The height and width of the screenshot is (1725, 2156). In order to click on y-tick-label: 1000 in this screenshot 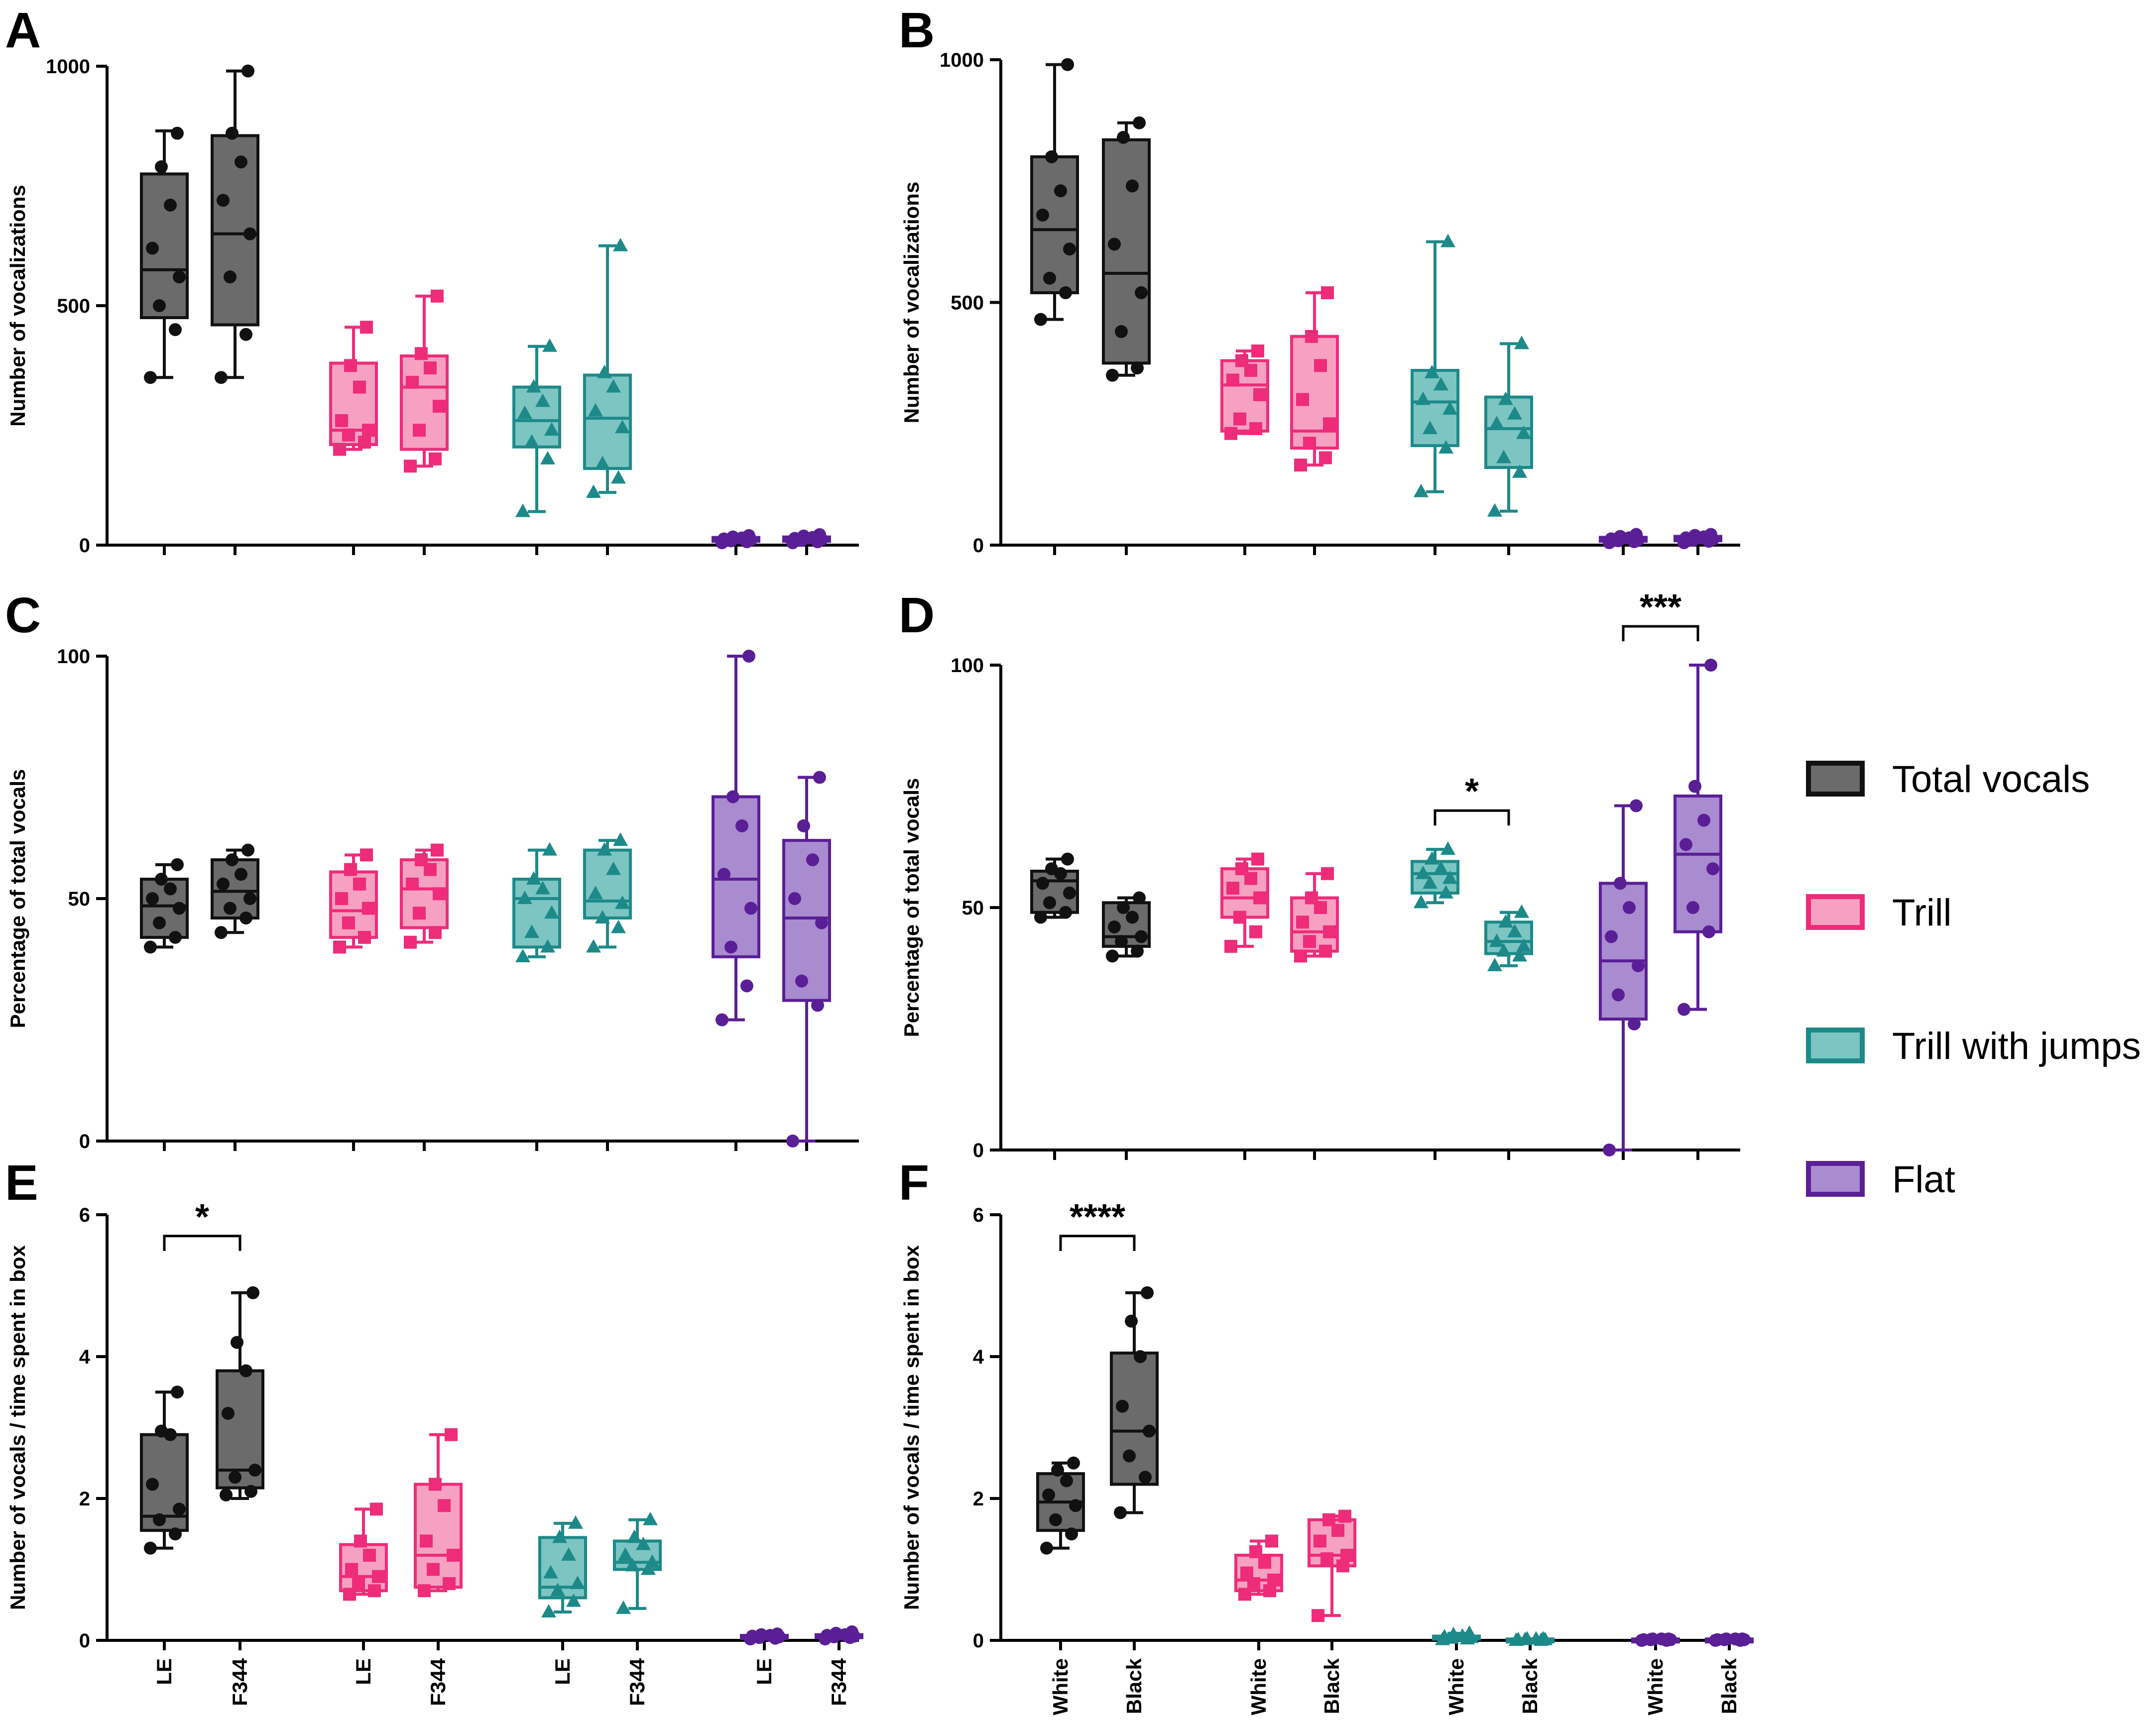, I will do `click(962, 60)`.